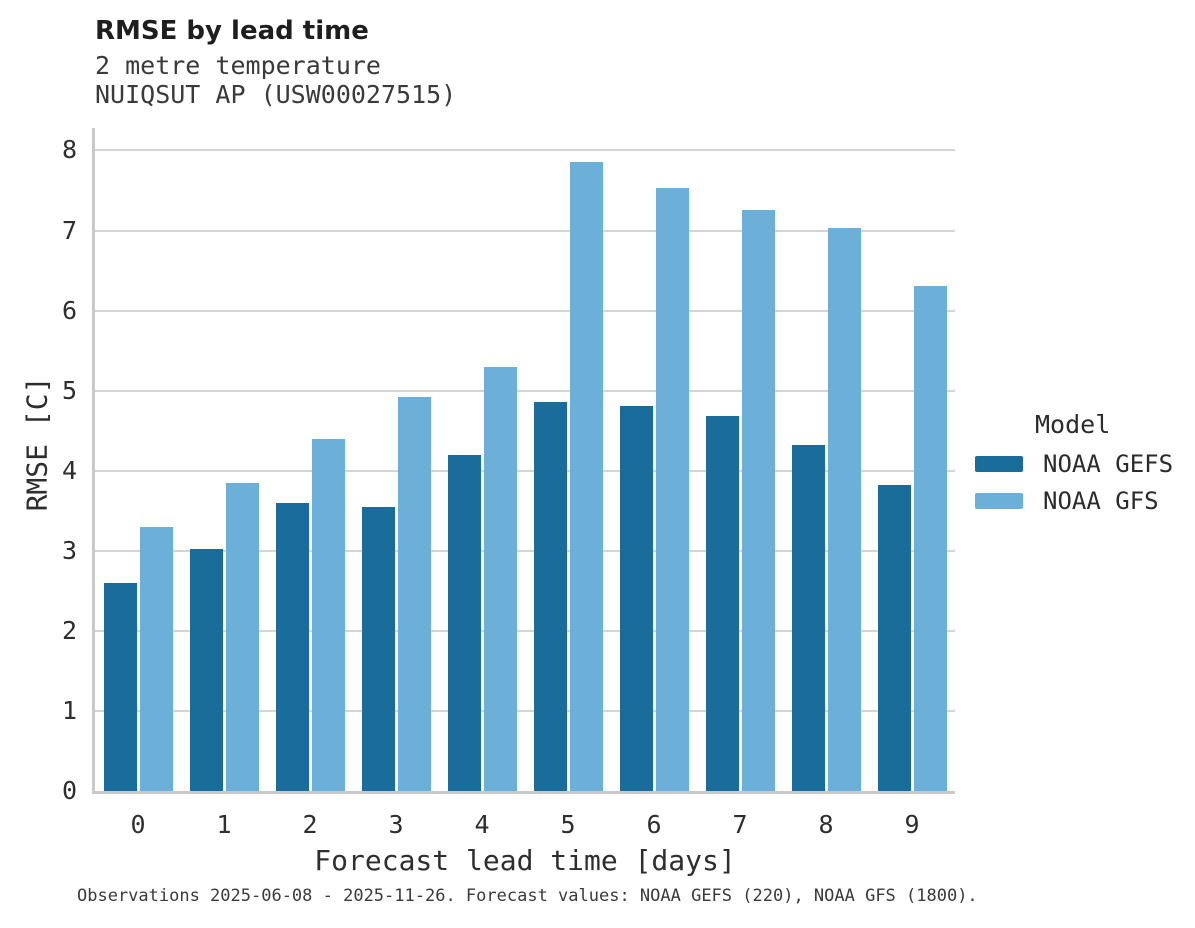  Describe the element at coordinates (740, 824) in the screenshot. I see `x-tick-label-7: 7` at that location.